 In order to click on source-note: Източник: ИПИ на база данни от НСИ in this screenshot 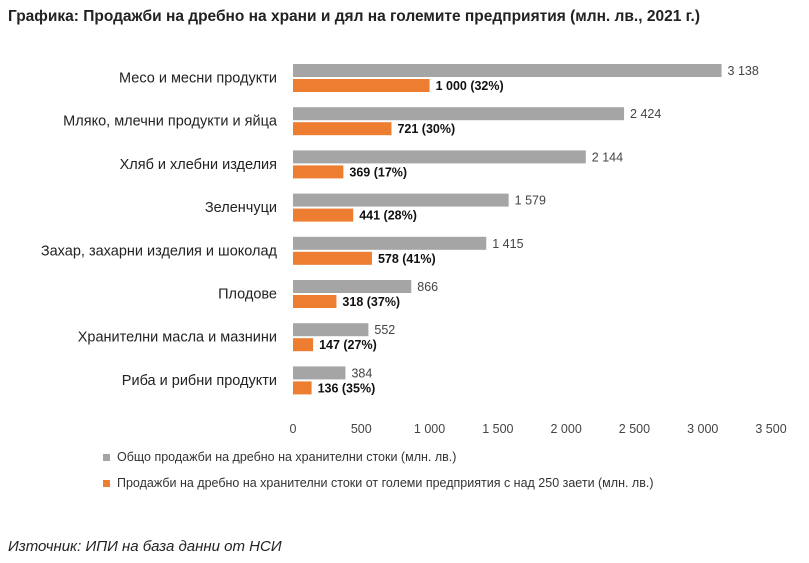, I will do `click(145, 546)`.